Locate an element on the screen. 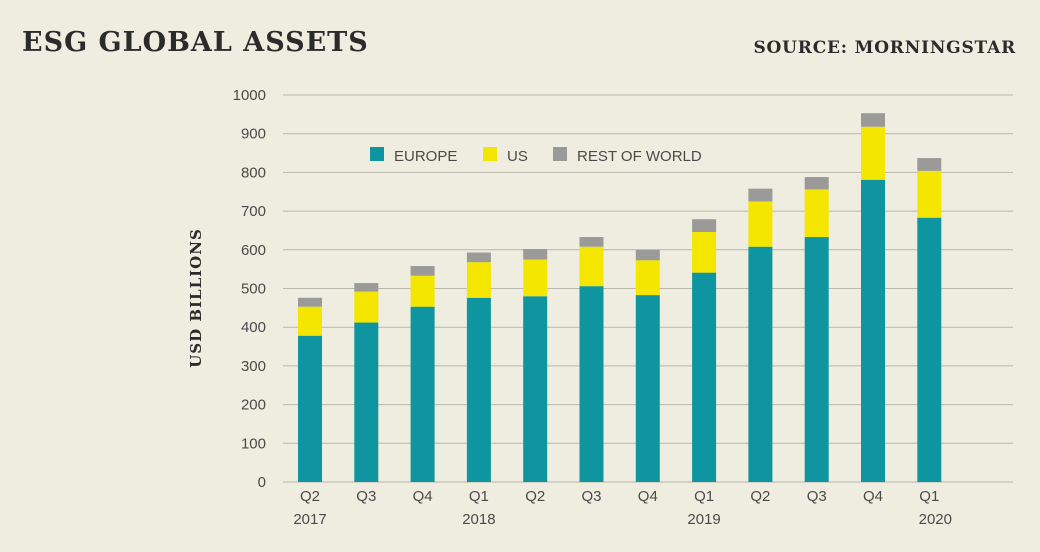 This screenshot has width=1040, height=552. y-tick-label: 300 is located at coordinates (253, 366).